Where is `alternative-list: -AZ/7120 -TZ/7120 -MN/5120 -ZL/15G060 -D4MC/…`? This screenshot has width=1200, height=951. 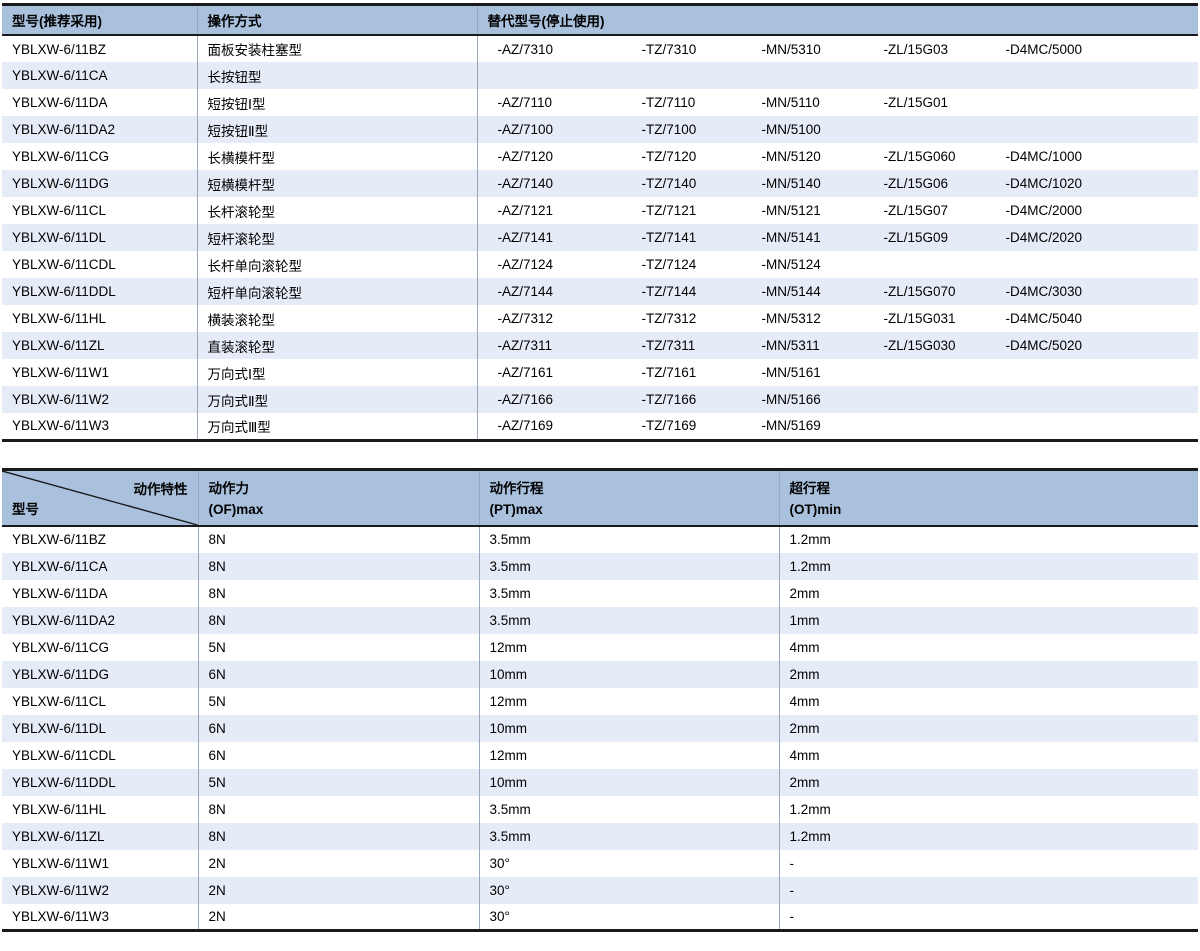
alternative-list: -AZ/7120 -TZ/7120 -MN/5120 -ZL/15G060 -D4MC/… is located at coordinates (843, 156).